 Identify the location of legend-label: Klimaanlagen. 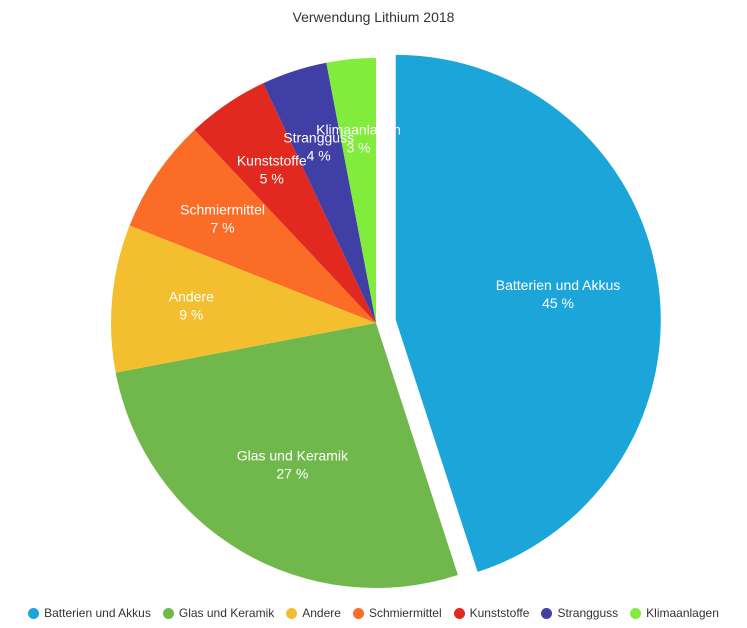
(682, 613).